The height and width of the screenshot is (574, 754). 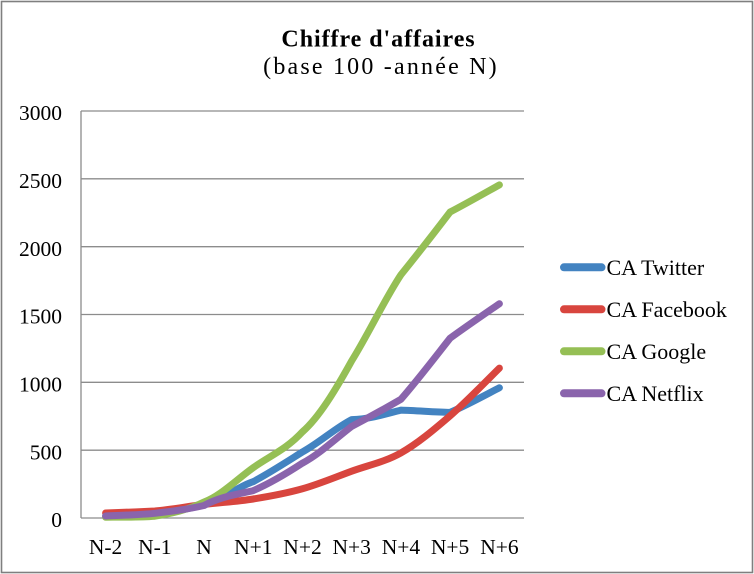 I want to click on svg-text: N-1, so click(x=154, y=547).